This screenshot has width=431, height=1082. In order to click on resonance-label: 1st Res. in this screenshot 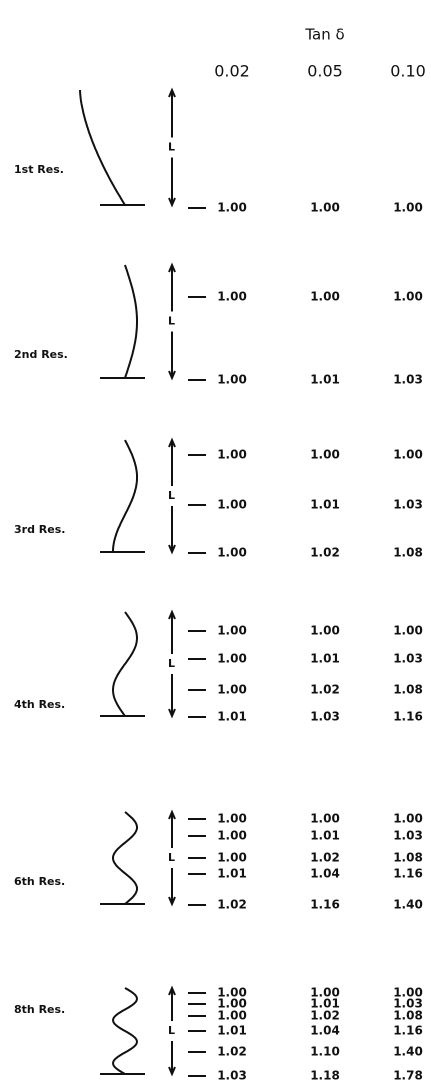, I will do `click(39, 169)`.